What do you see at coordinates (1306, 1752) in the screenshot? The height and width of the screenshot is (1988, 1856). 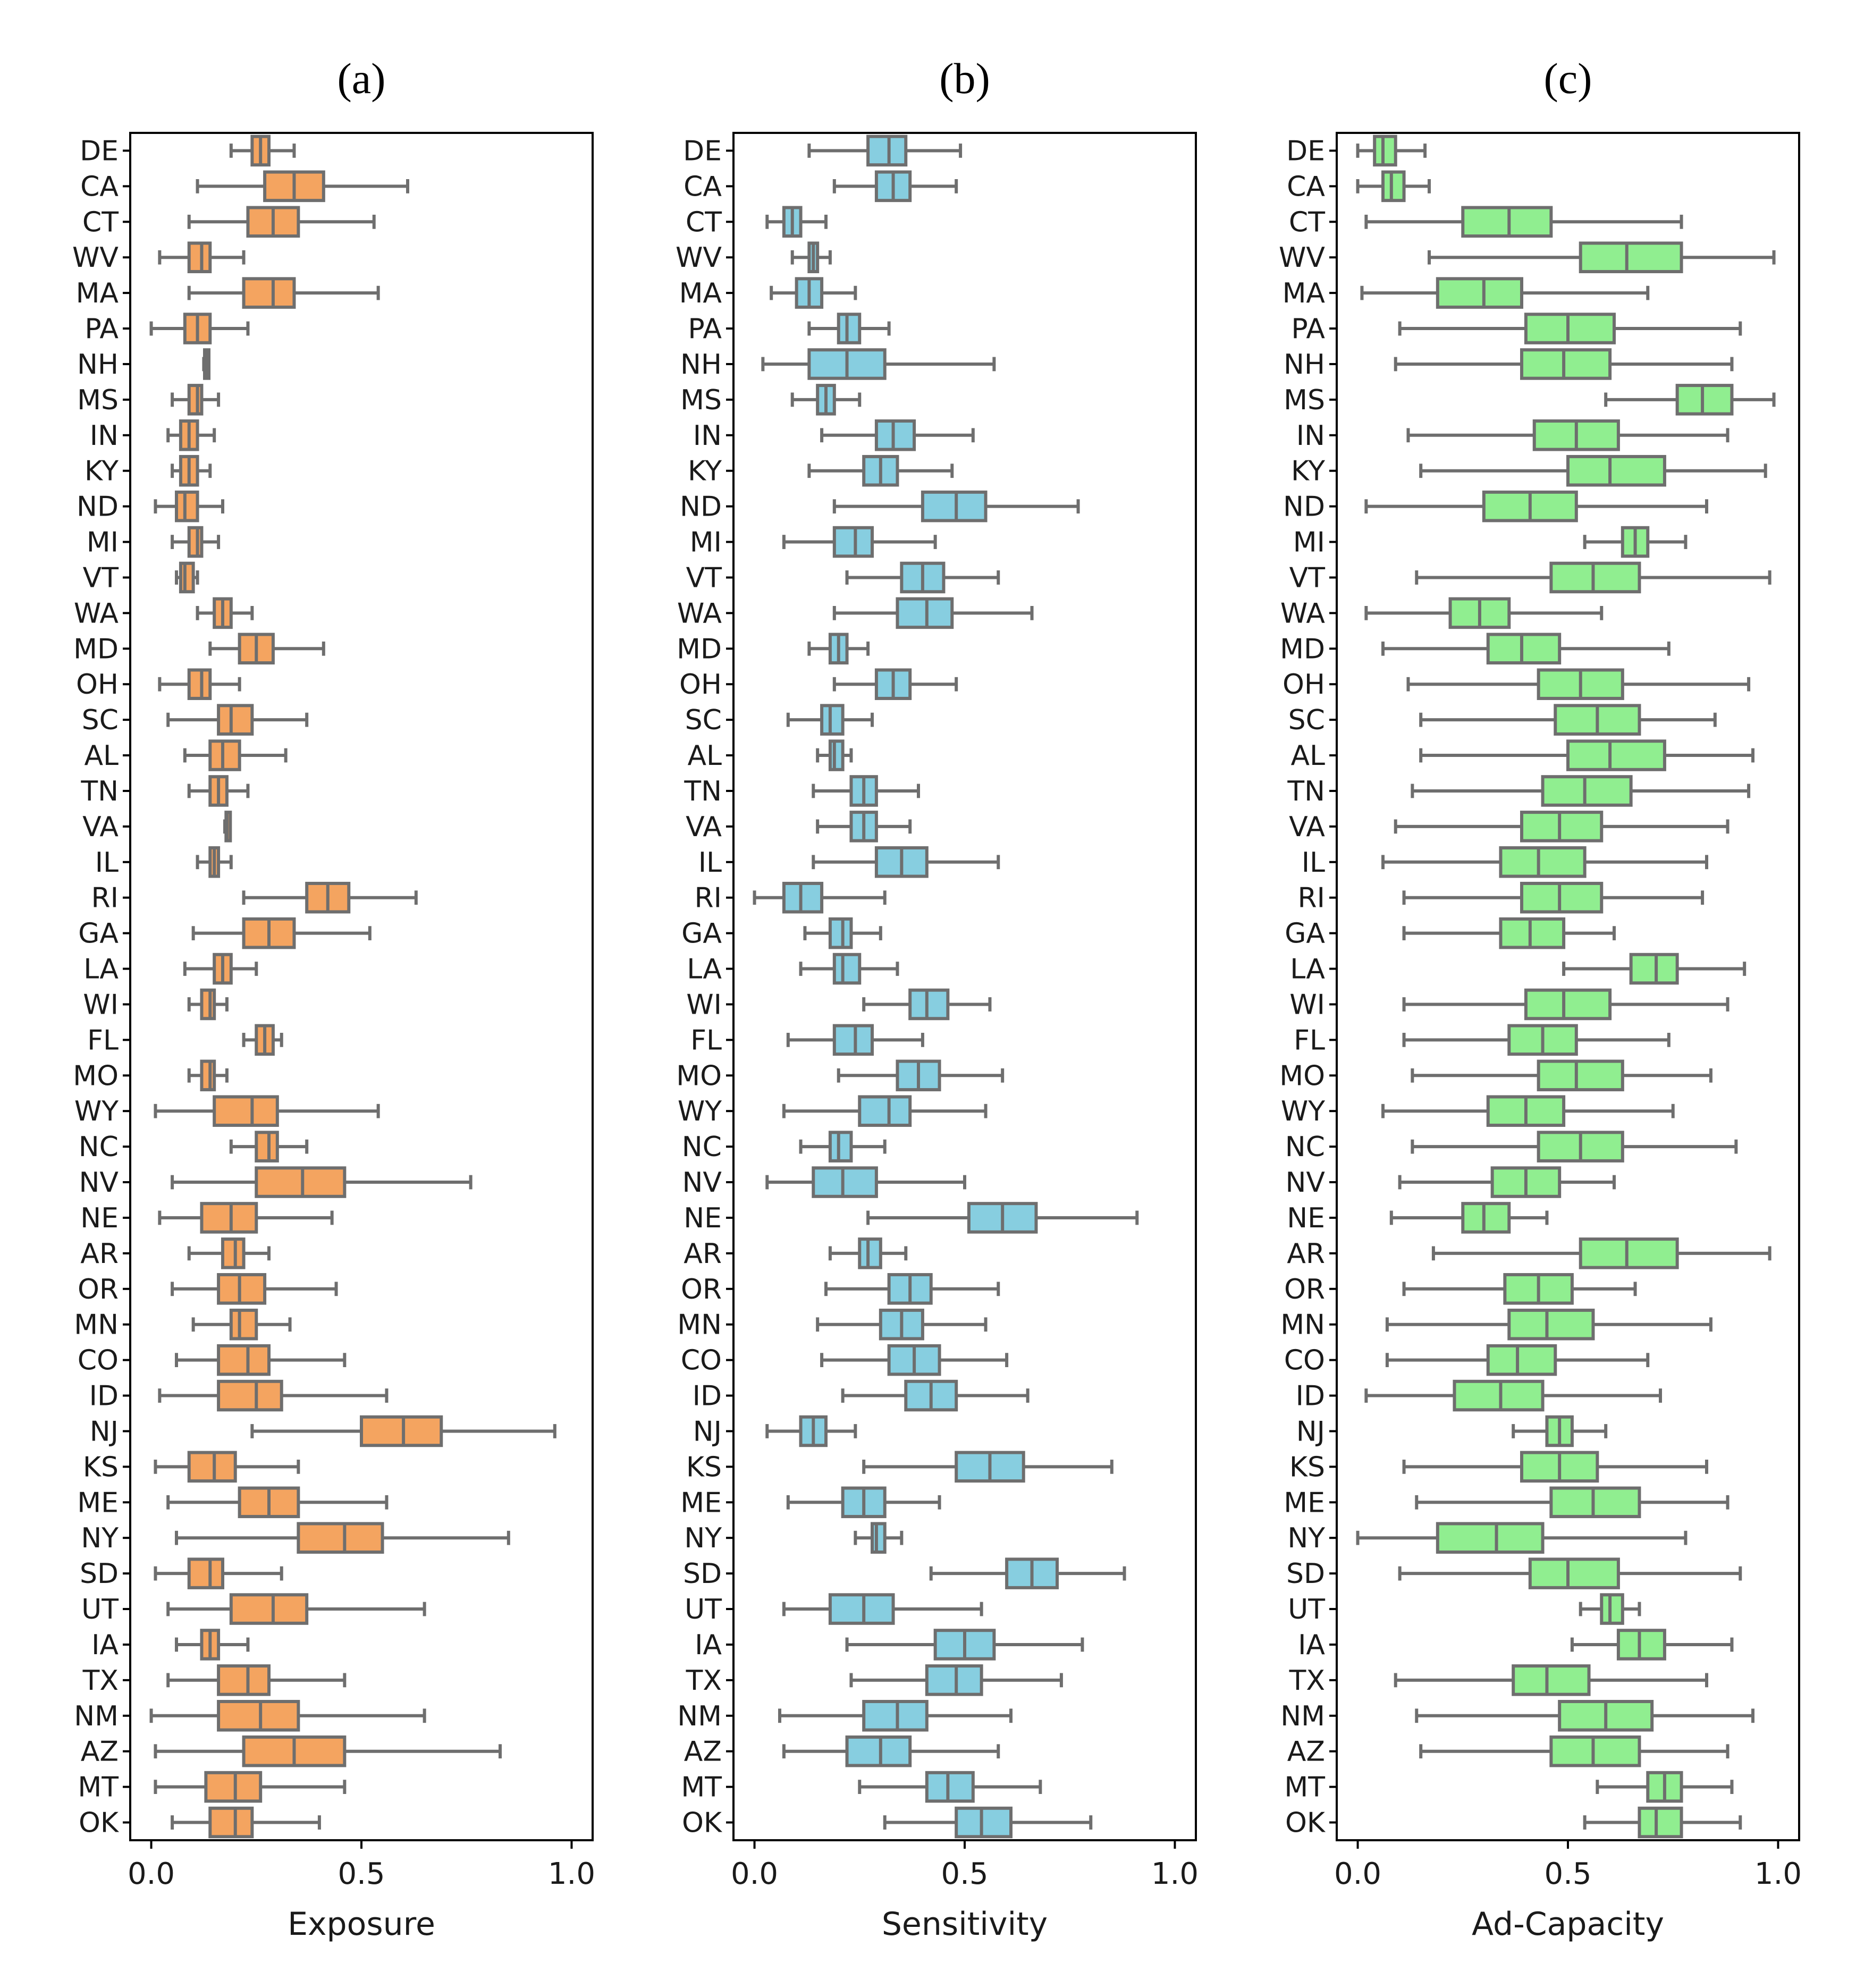 I see `y-tick-label-ad-capacity-az: AZ` at bounding box center [1306, 1752].